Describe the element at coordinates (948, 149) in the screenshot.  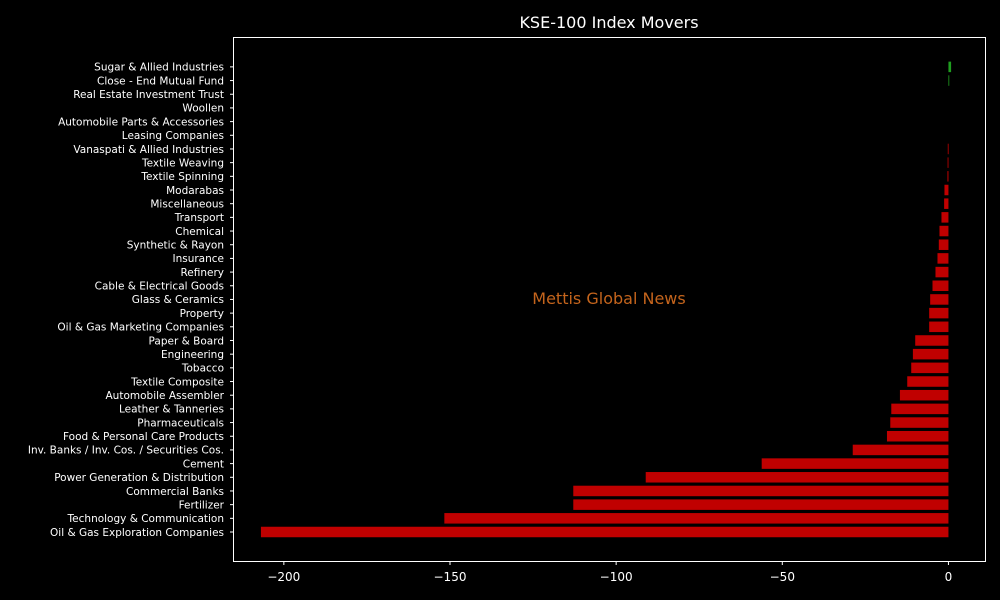
I see `bar-vanaspati-allied-industries` at that location.